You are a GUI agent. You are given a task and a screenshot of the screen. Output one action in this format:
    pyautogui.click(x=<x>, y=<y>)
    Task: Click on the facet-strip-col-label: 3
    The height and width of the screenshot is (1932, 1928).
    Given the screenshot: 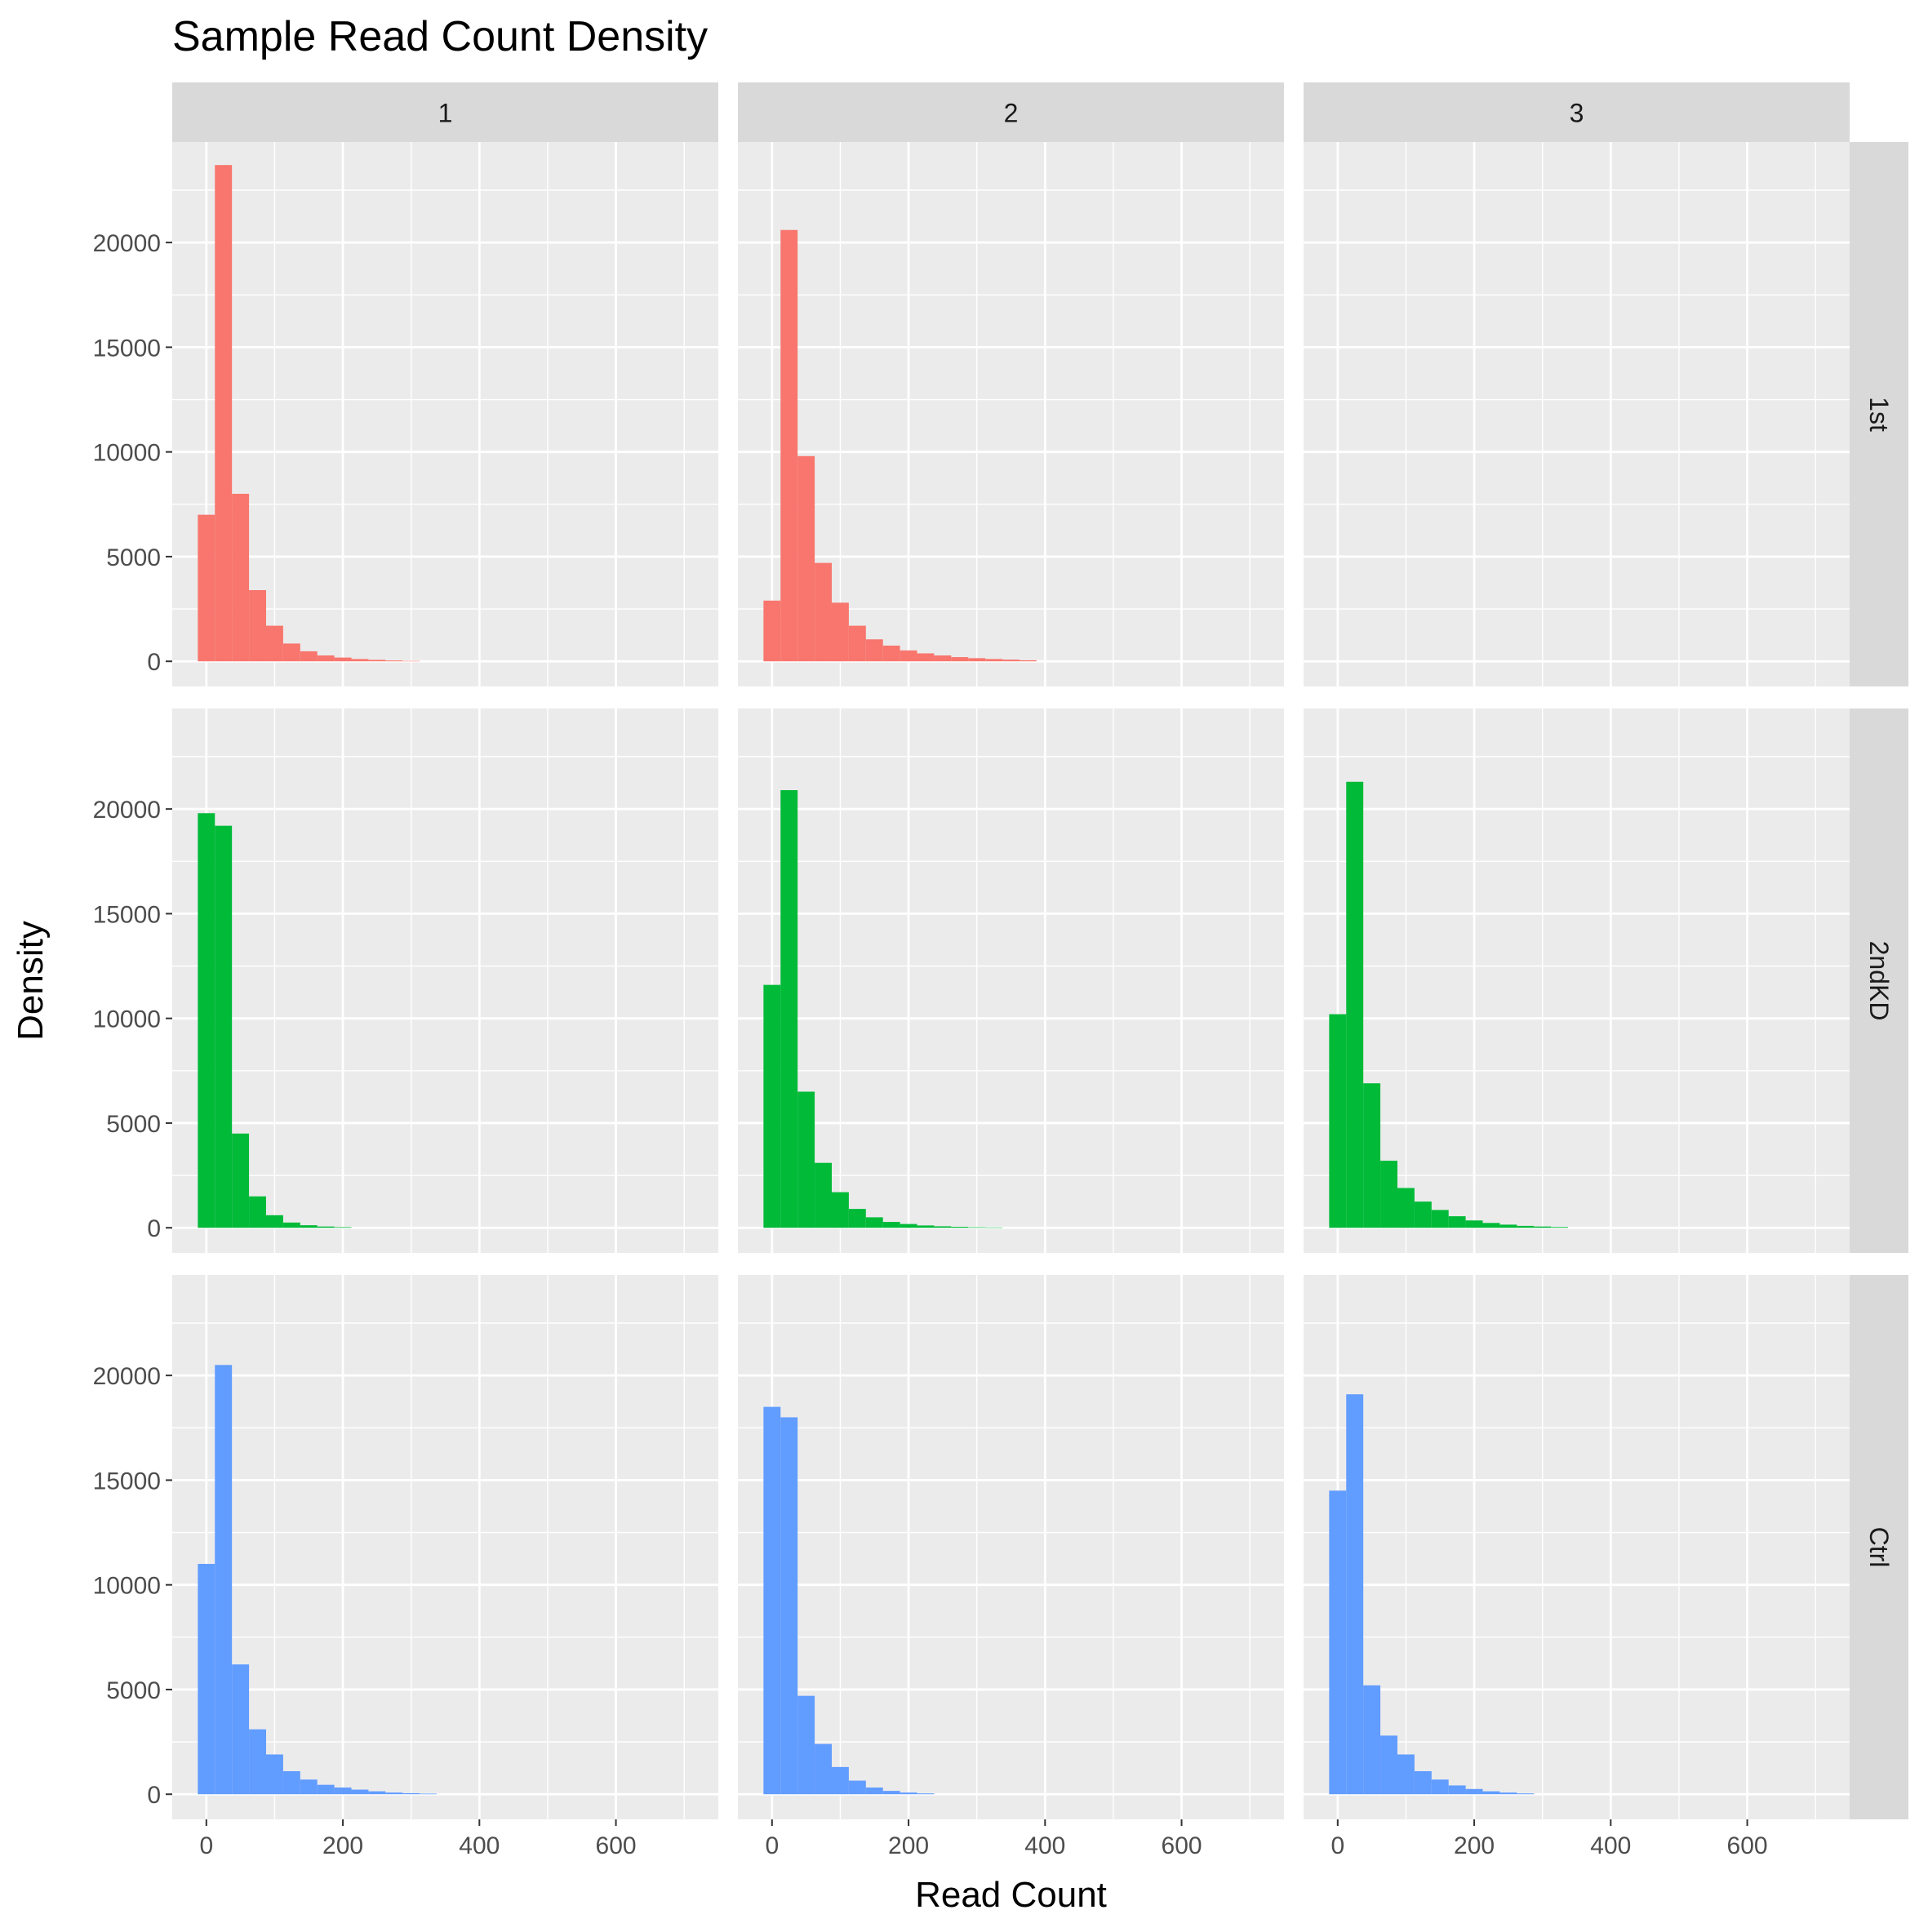 What is the action you would take?
    pyautogui.click(x=1577, y=113)
    